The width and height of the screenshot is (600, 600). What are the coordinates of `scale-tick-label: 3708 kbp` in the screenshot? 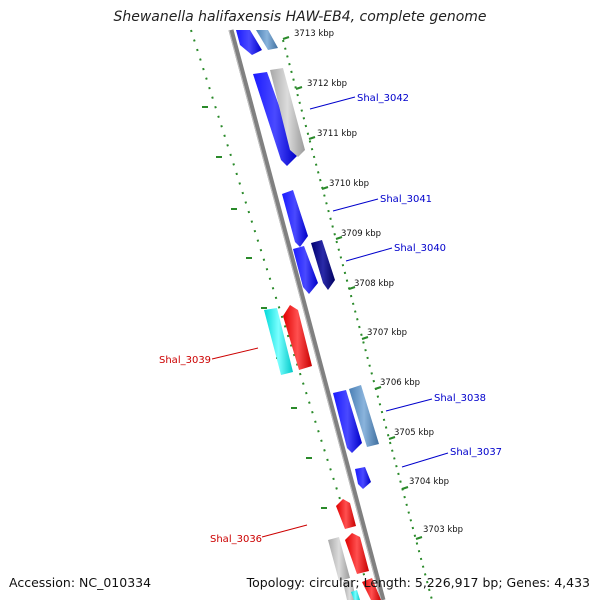 It's located at (374, 284).